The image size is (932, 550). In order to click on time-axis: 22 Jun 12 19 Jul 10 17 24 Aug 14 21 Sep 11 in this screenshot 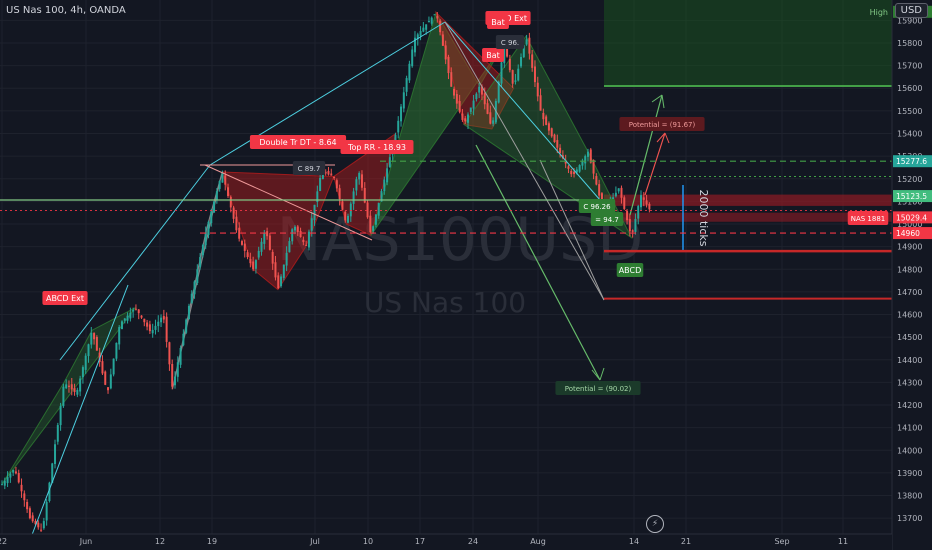, I will do `click(446, 541)`.